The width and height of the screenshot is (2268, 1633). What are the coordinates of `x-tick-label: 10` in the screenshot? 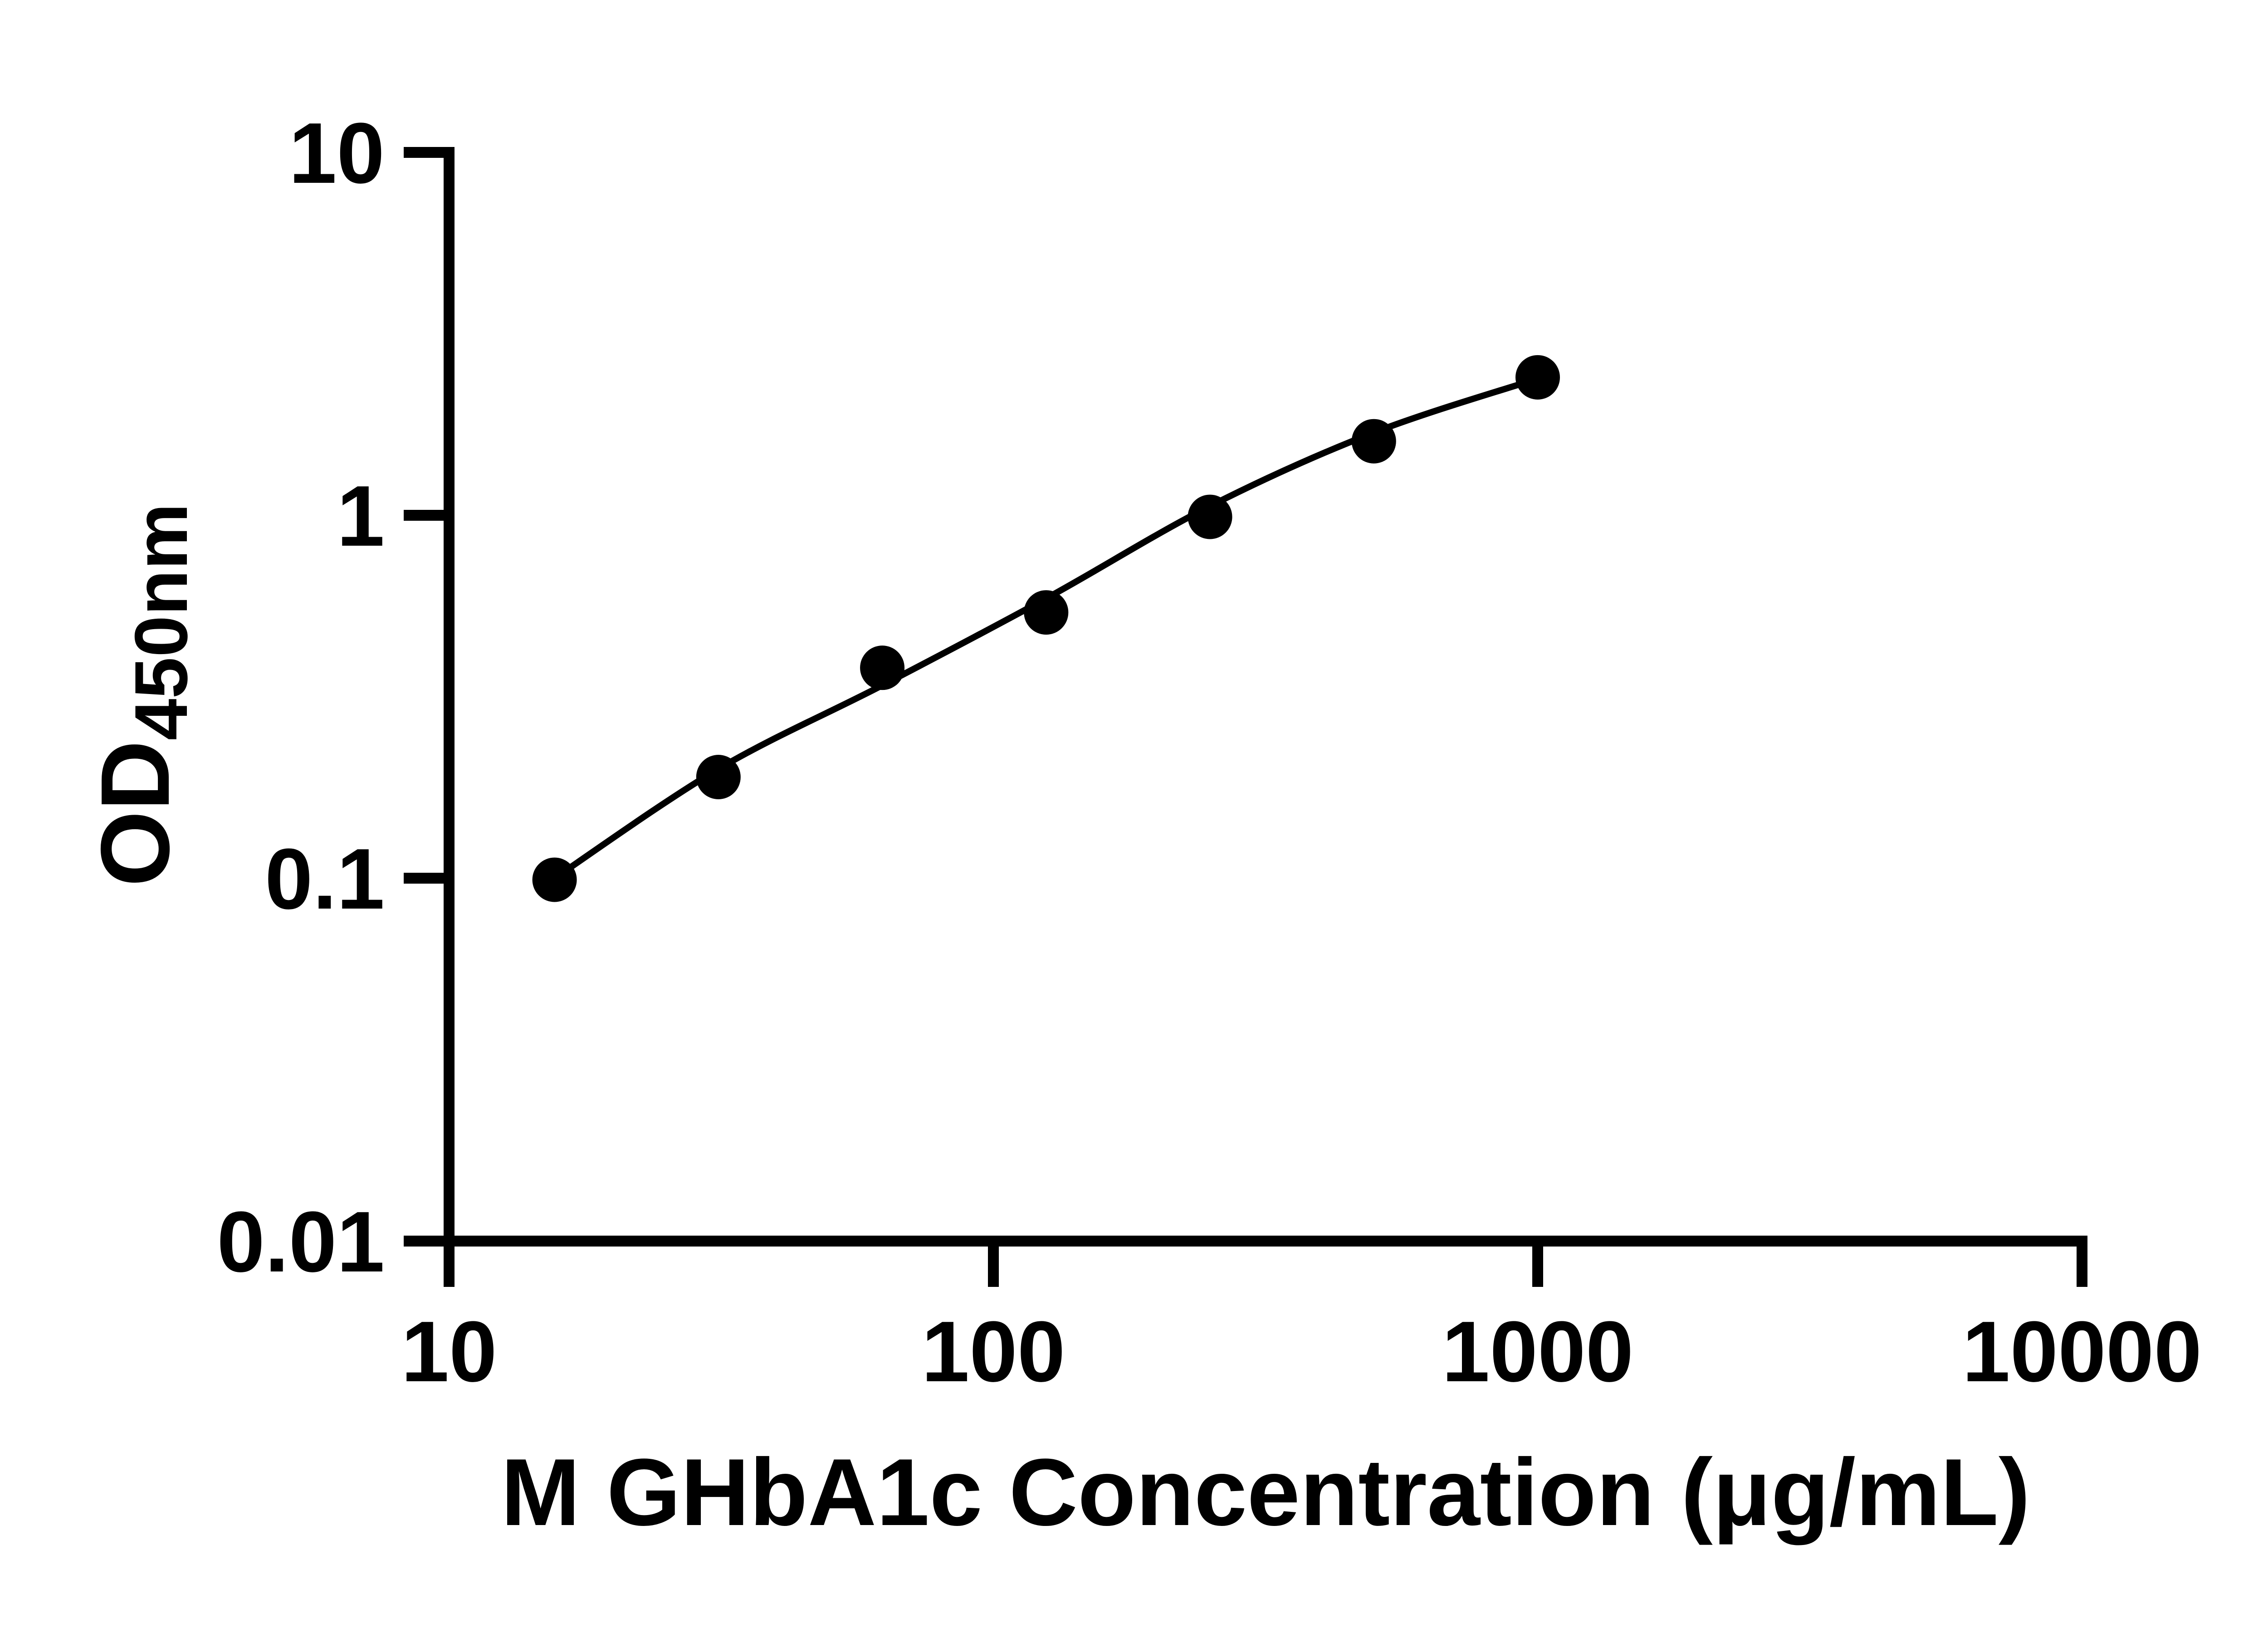 It's located at (449, 1352).